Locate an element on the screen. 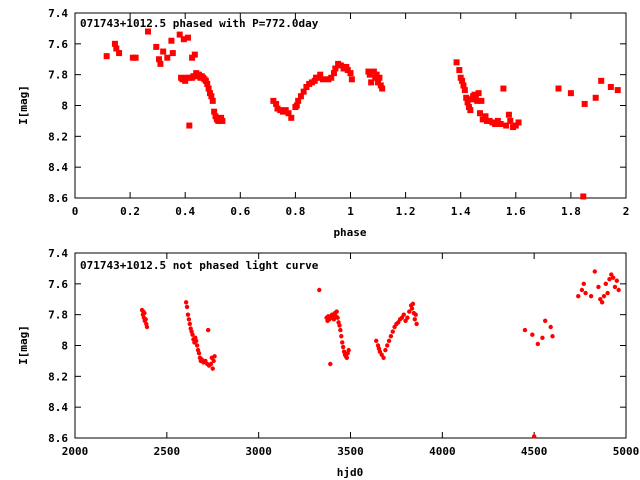 Image resolution: width=640 pixels, height=480 pixels. y-tick-label: 8 is located at coordinates (64, 346).